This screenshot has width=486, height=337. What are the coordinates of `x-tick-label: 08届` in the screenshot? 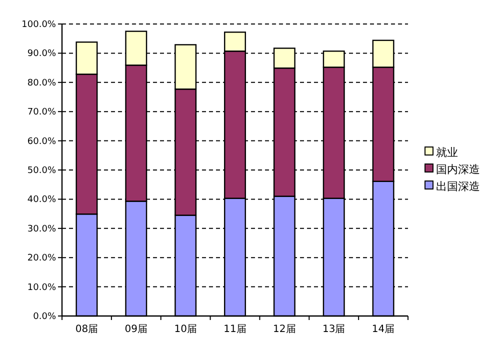 It's located at (86, 329).